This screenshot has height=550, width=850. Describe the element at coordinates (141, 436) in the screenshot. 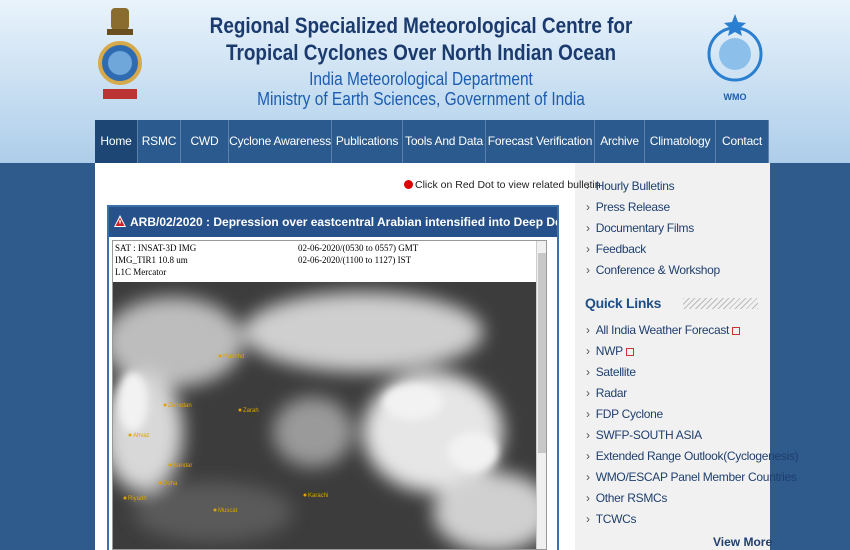

I see `place-label: Ahvaz` at that location.